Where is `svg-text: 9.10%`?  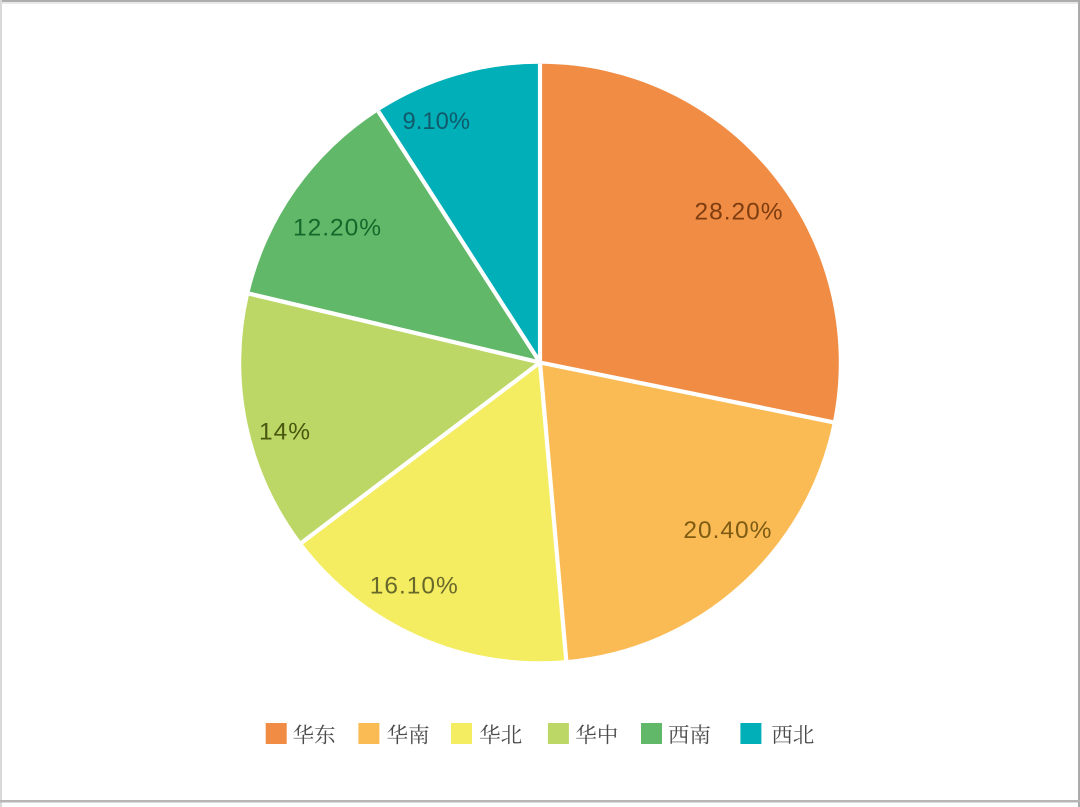
svg-text: 9.10% is located at coordinates (436, 121).